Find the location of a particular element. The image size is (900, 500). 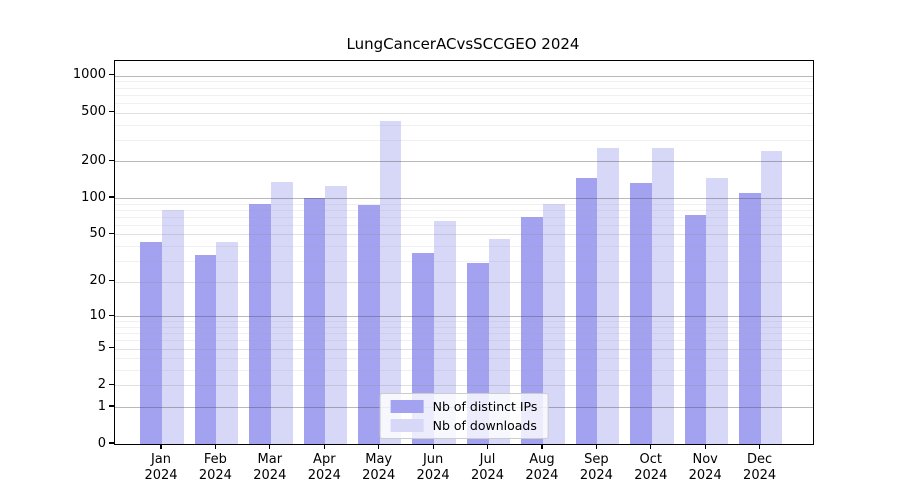

legend-item-downloads: Nb of downloads is located at coordinates (464, 425).